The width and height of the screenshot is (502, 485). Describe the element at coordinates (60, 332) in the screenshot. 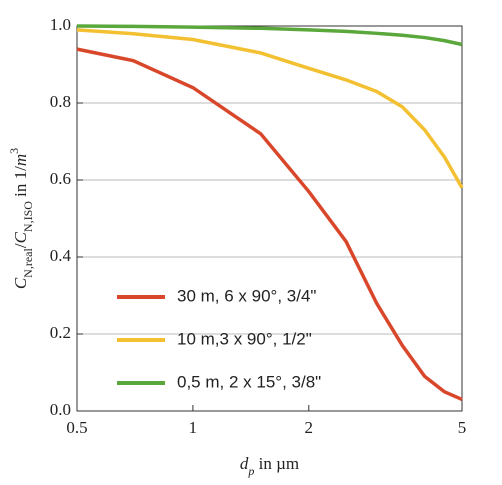

I see `y-tick-label: 0.2` at that location.